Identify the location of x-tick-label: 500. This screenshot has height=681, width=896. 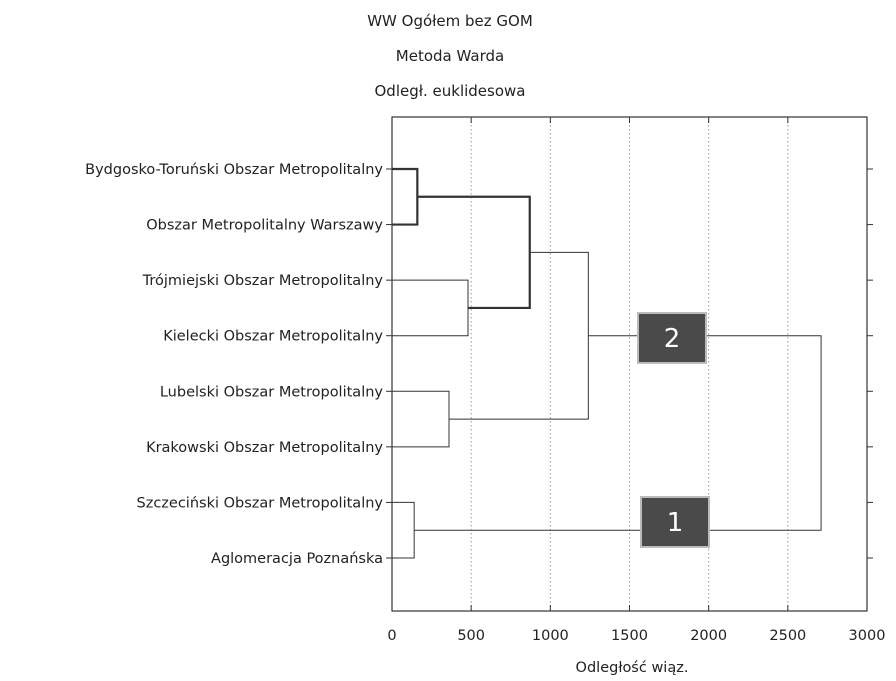
(471, 636).